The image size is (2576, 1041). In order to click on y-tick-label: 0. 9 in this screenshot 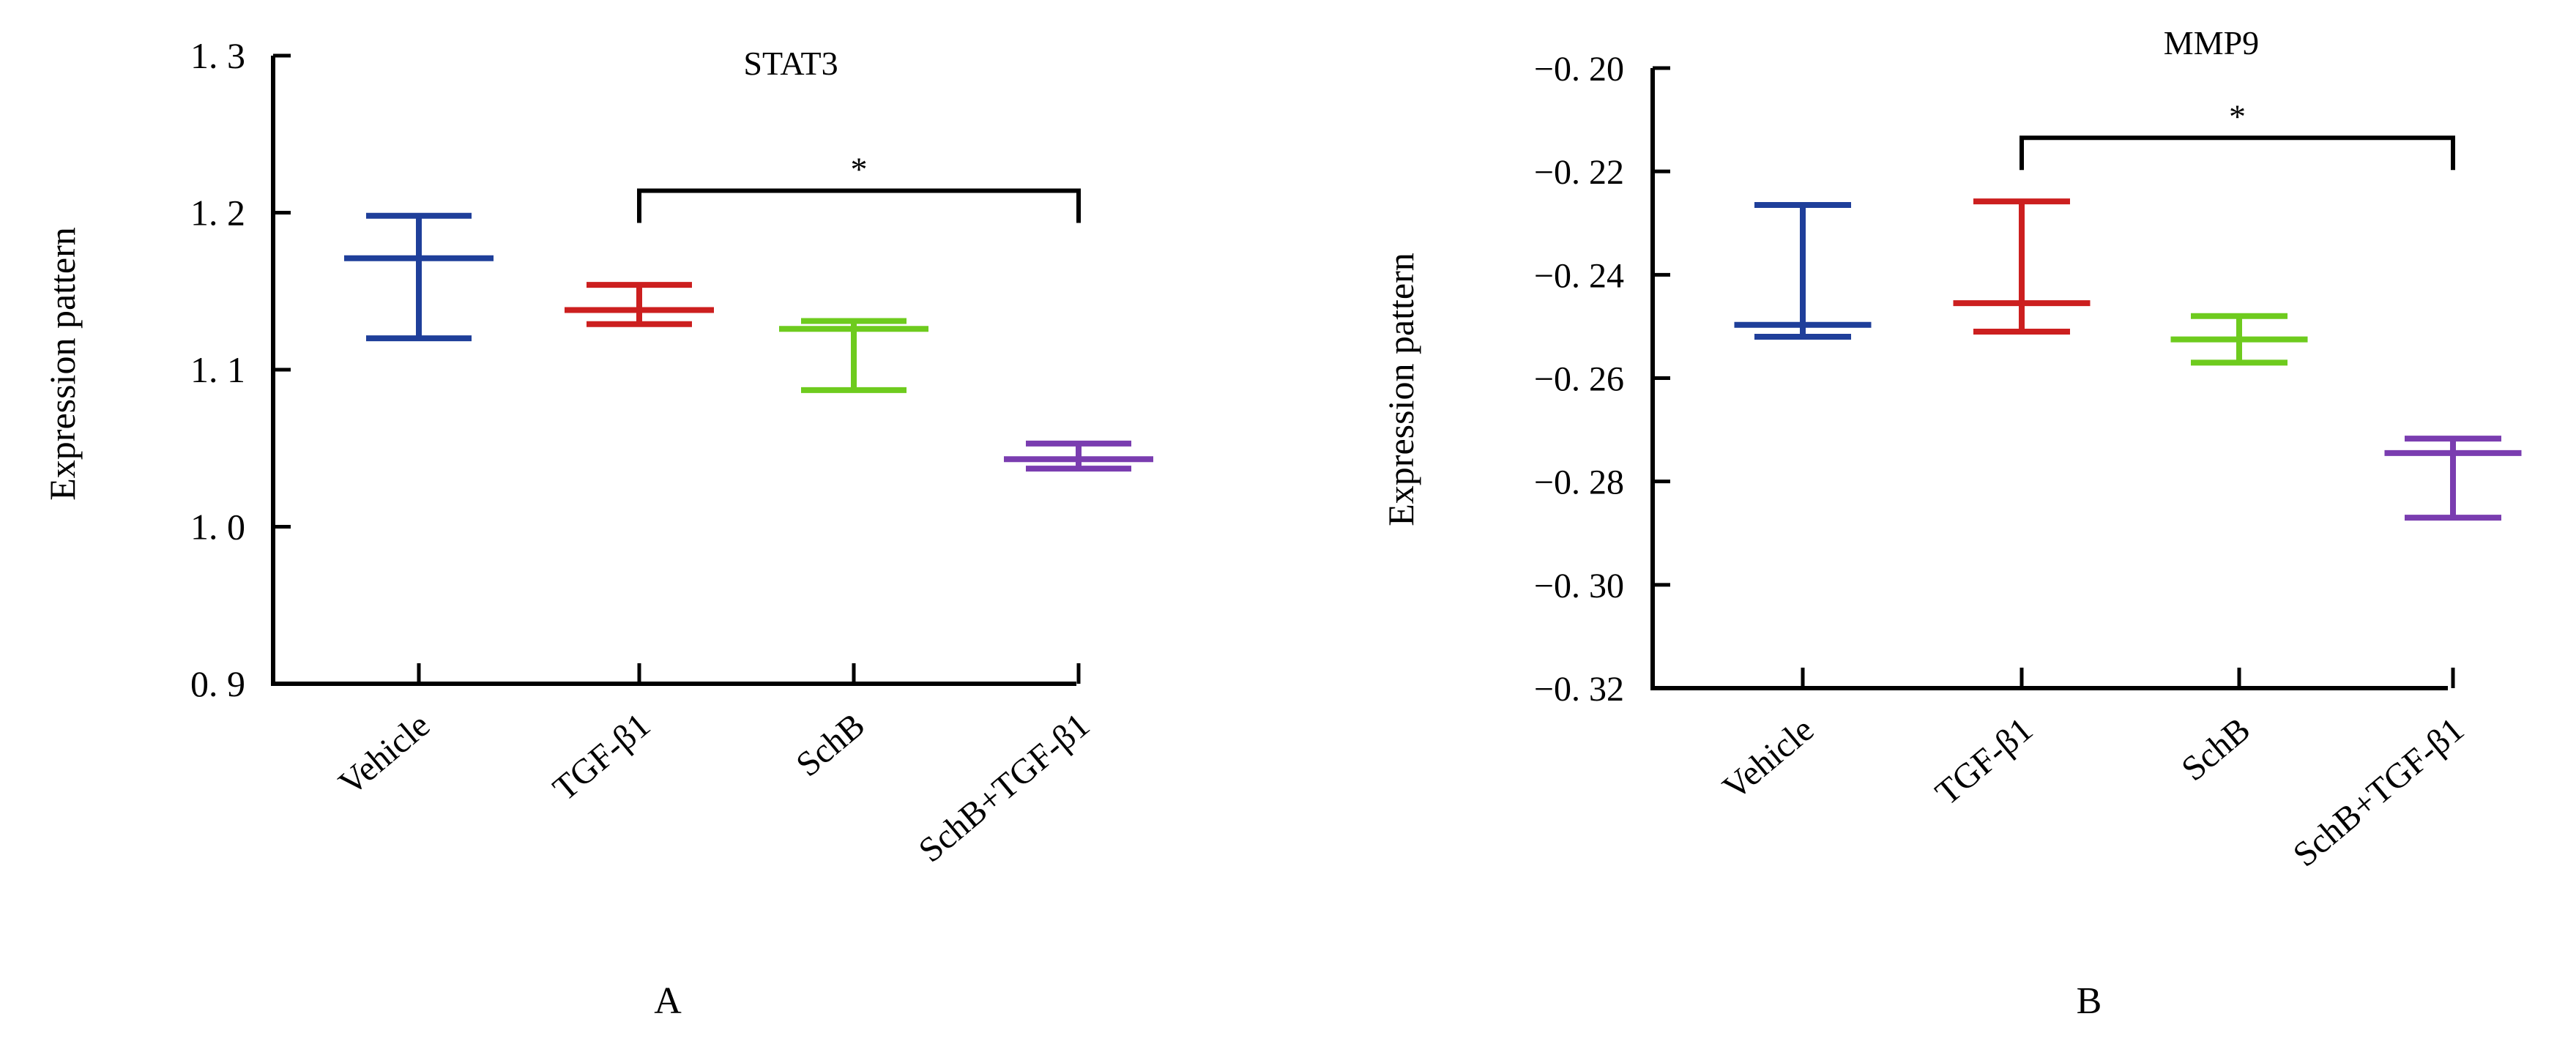, I will do `click(217, 684)`.